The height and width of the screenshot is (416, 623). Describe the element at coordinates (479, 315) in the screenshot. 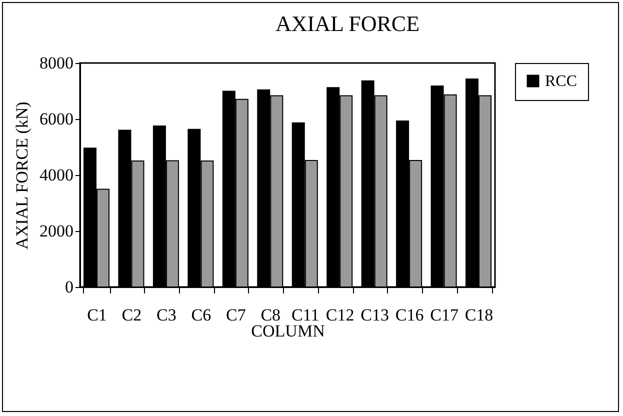

I see `x-tick-label: C18` at that location.